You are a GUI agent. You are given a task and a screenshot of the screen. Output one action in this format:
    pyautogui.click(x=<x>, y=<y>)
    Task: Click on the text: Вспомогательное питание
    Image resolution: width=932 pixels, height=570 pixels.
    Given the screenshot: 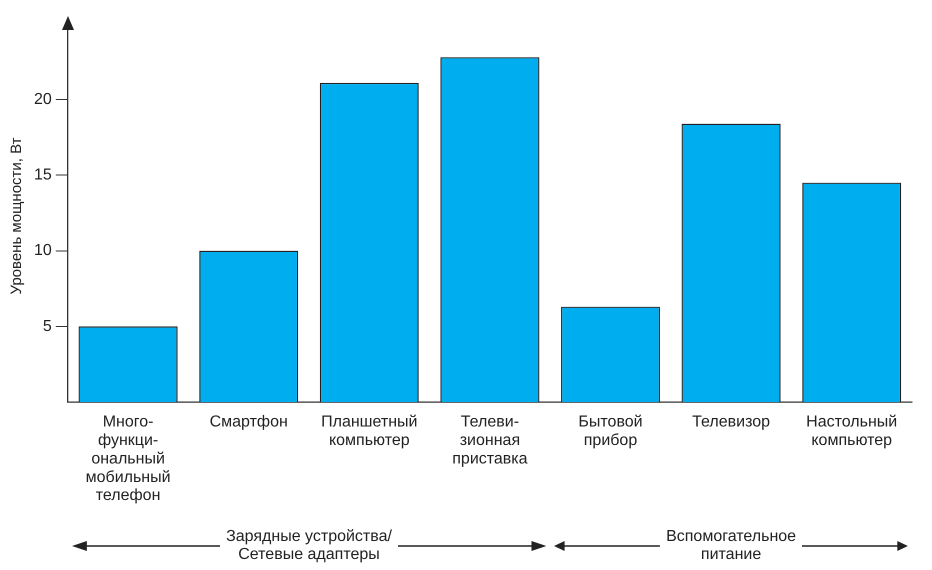 What is the action you would take?
    pyautogui.click(x=731, y=546)
    